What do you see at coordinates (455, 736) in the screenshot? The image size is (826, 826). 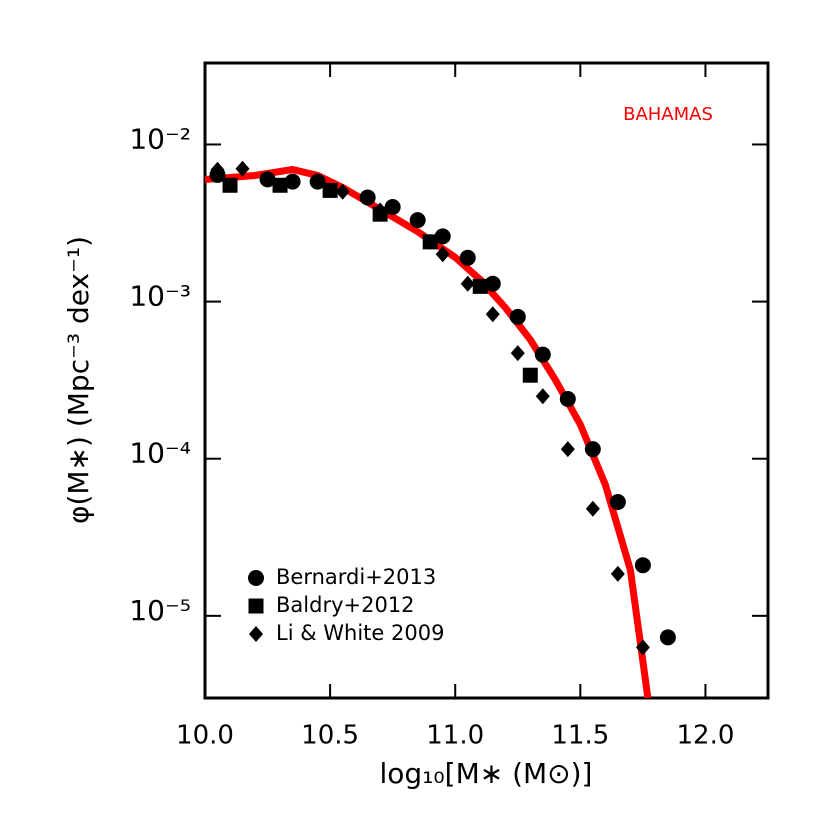 I see `x-tick-label: 11.0` at bounding box center [455, 736].